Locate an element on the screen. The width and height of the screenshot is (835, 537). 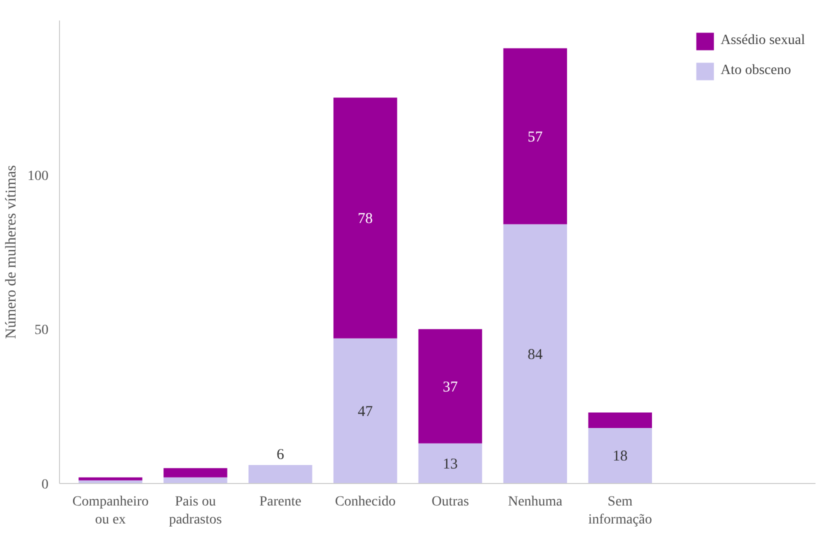
data-label: 6 is located at coordinates (280, 454).